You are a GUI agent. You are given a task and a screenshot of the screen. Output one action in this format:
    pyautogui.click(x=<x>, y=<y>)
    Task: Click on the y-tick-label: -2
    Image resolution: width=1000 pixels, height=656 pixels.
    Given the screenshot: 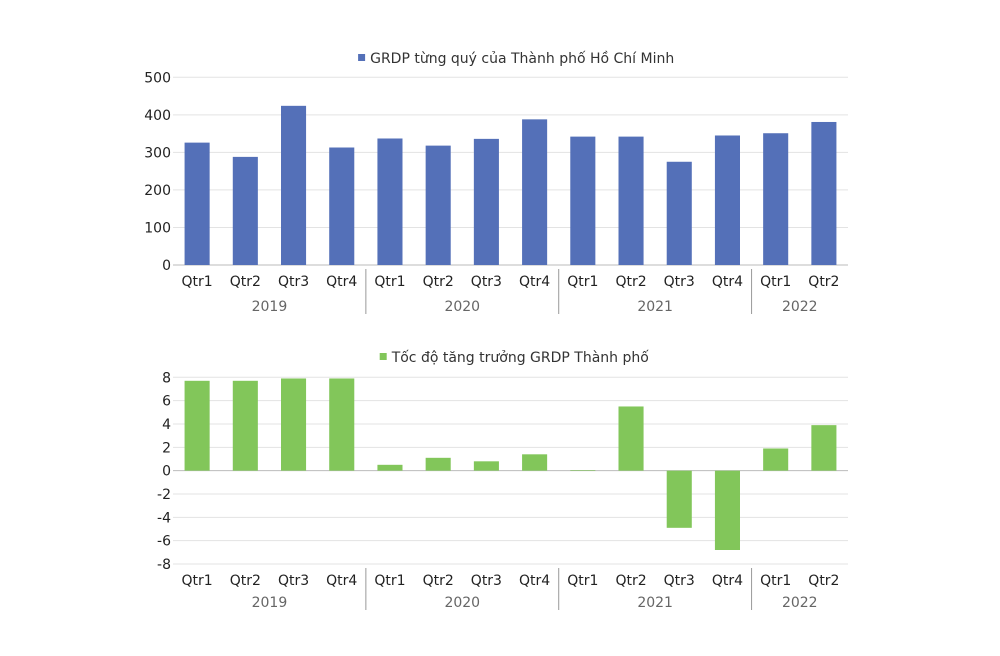 What is the action you would take?
    pyautogui.click(x=164, y=495)
    